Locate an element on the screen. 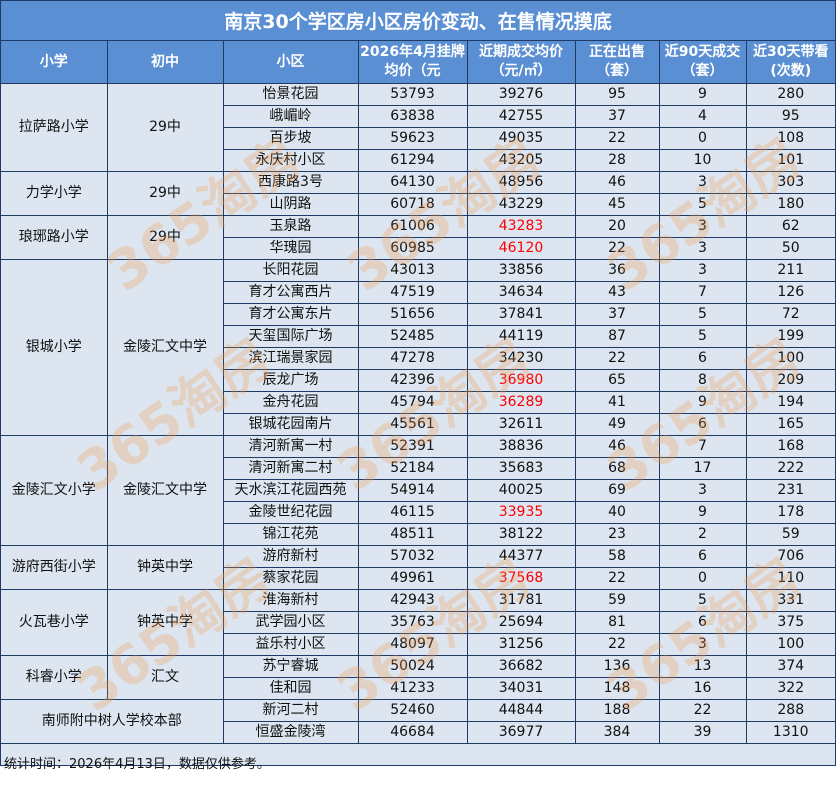 Image resolution: width=836 pixels, height=786 pixels. on-sale-cell: 69 is located at coordinates (617, 490).